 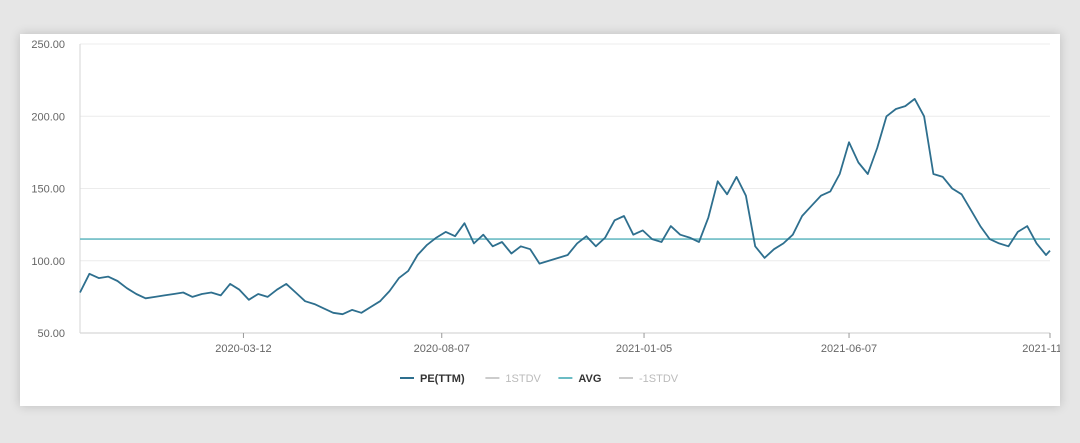 What do you see at coordinates (589, 379) in the screenshot?
I see `legend-label: AVG` at bounding box center [589, 379].